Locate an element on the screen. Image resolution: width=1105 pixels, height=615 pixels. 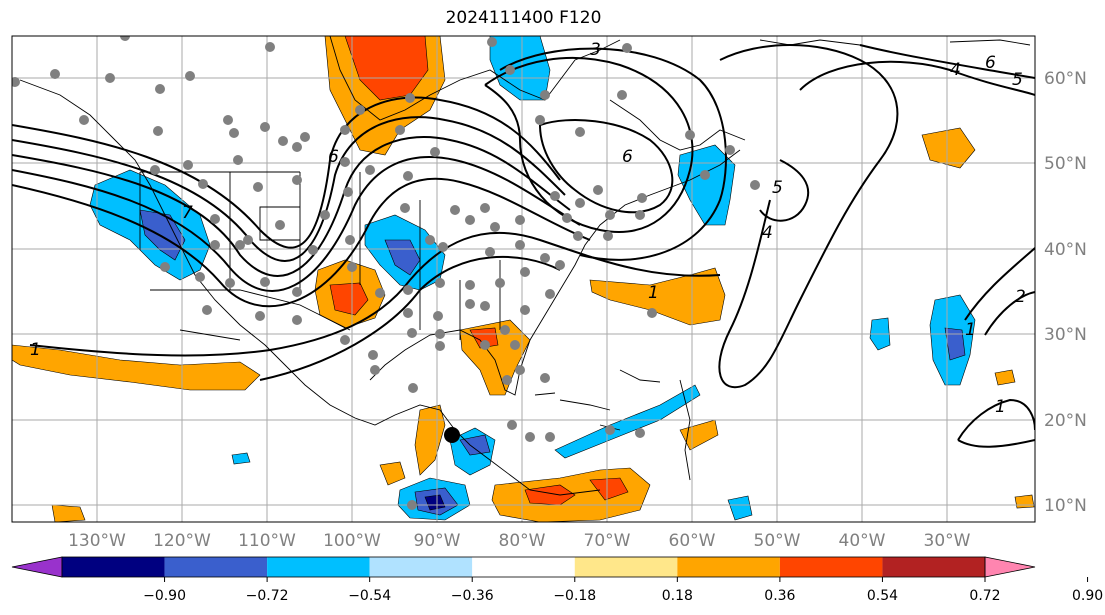
colorbar-tick-label: 0.90 is located at coordinates (1087, 596).